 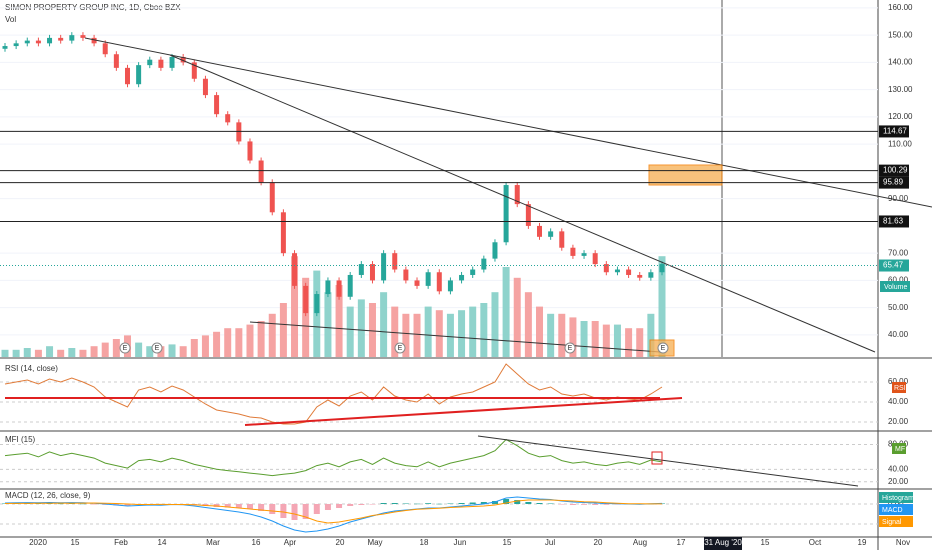 What do you see at coordinates (895, 131) in the screenshot?
I see `level-label: 114.67` at bounding box center [895, 131].